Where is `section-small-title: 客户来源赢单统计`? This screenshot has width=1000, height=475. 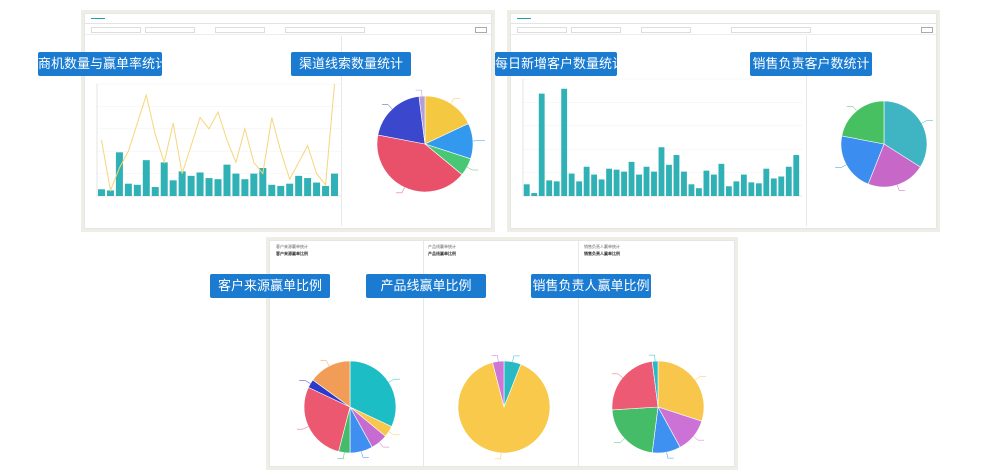
section-small-title: 客户来源赢单统计 is located at coordinates (292, 246).